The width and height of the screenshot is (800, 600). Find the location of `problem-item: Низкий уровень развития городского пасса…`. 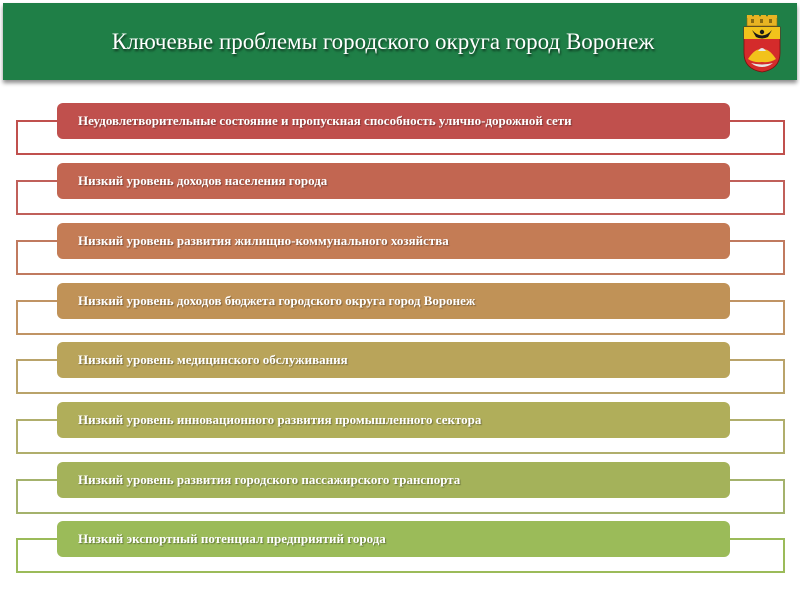

problem-item: Низкий уровень развития городского пасса… is located at coordinates (400, 492).